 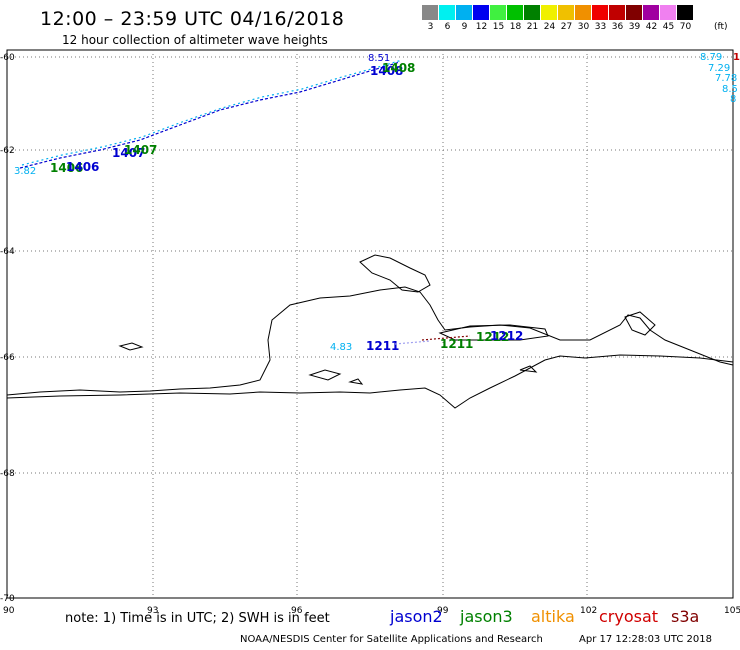 What do you see at coordinates (25, 171) in the screenshot?
I see `swh-value: 3.82` at bounding box center [25, 171].